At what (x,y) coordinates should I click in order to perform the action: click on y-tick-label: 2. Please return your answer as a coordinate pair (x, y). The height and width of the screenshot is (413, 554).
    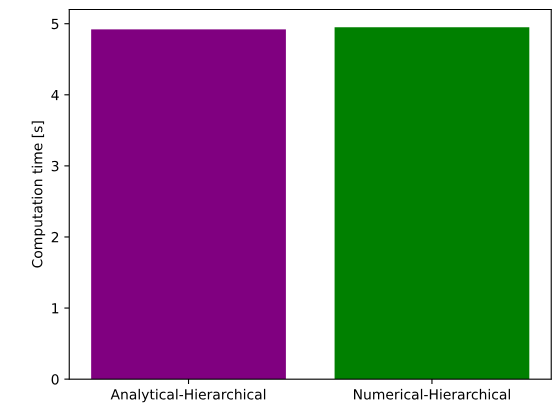
    Looking at the image, I should click on (55, 237).